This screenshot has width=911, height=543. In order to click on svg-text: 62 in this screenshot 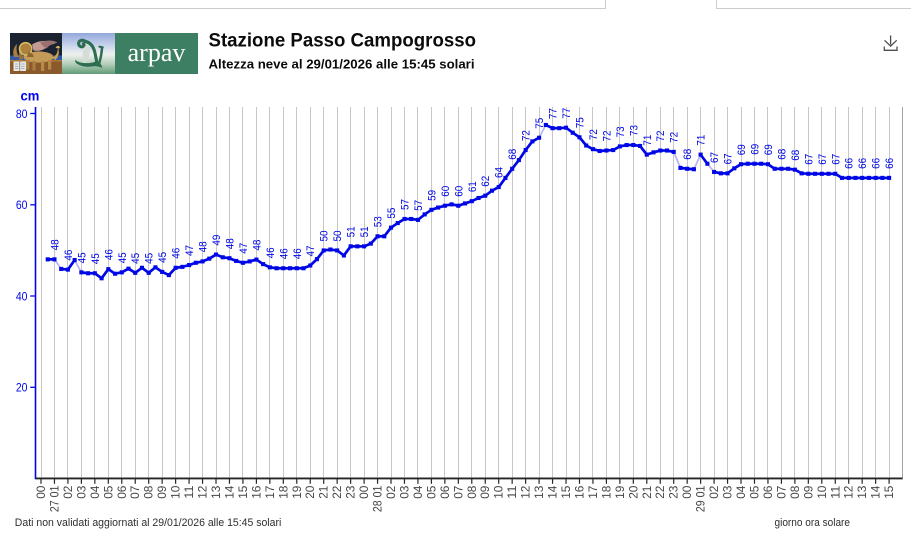, I will do `click(486, 181)`.